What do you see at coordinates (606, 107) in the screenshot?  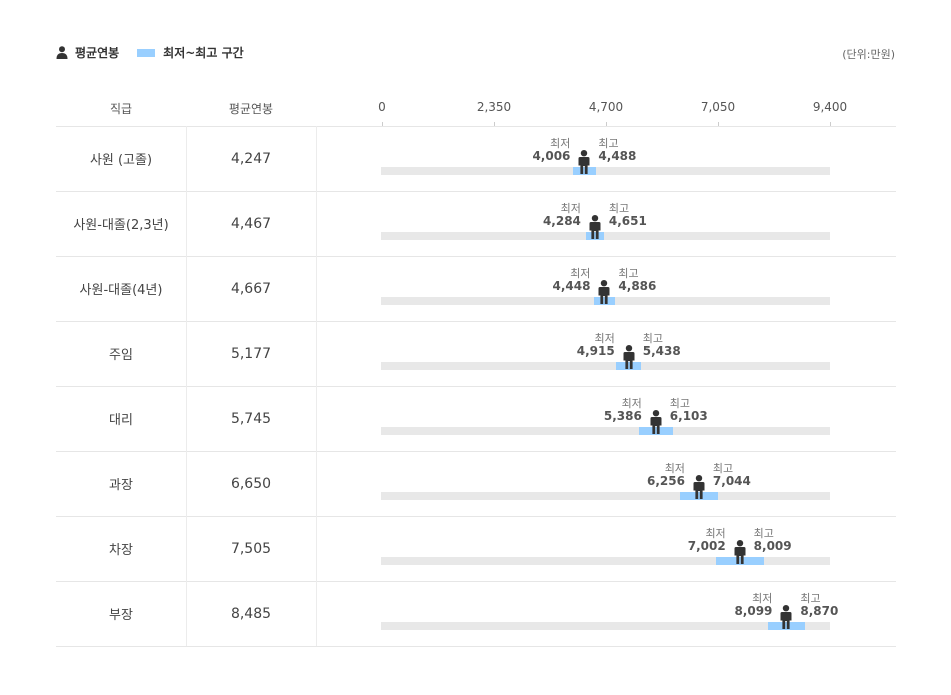 I see `x-tick-label: 4,700` at bounding box center [606, 107].